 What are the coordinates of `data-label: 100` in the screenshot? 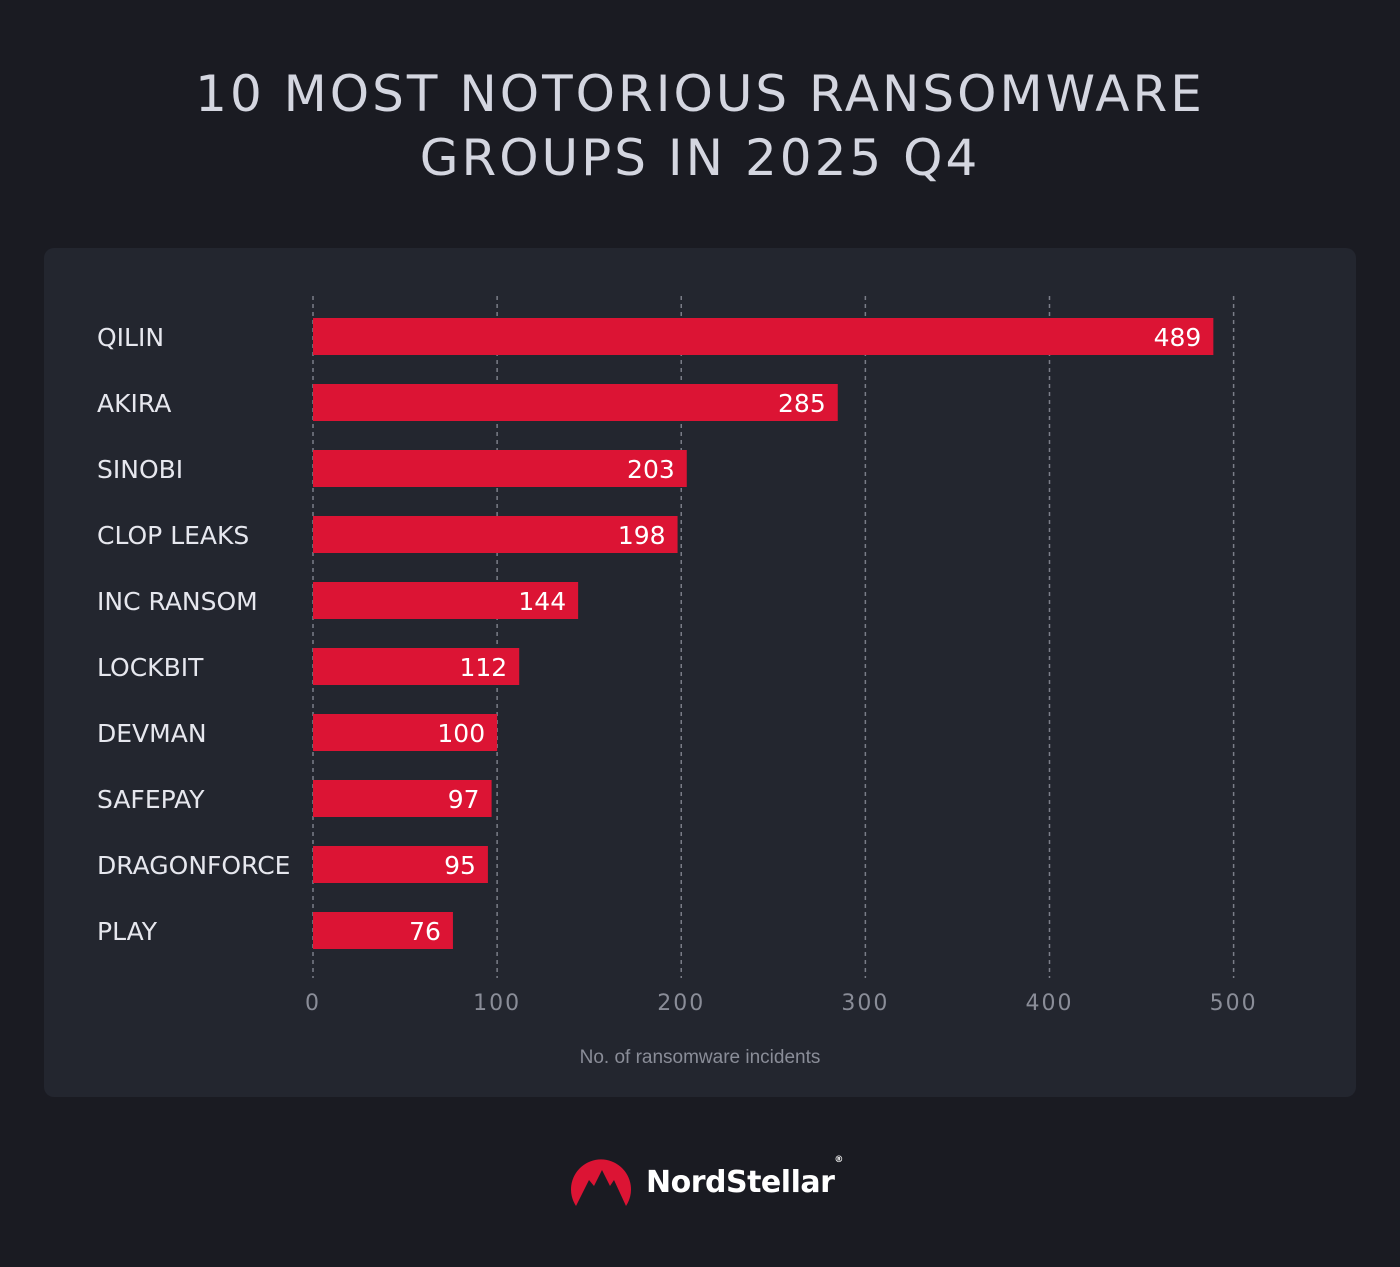 It's located at (461, 733).